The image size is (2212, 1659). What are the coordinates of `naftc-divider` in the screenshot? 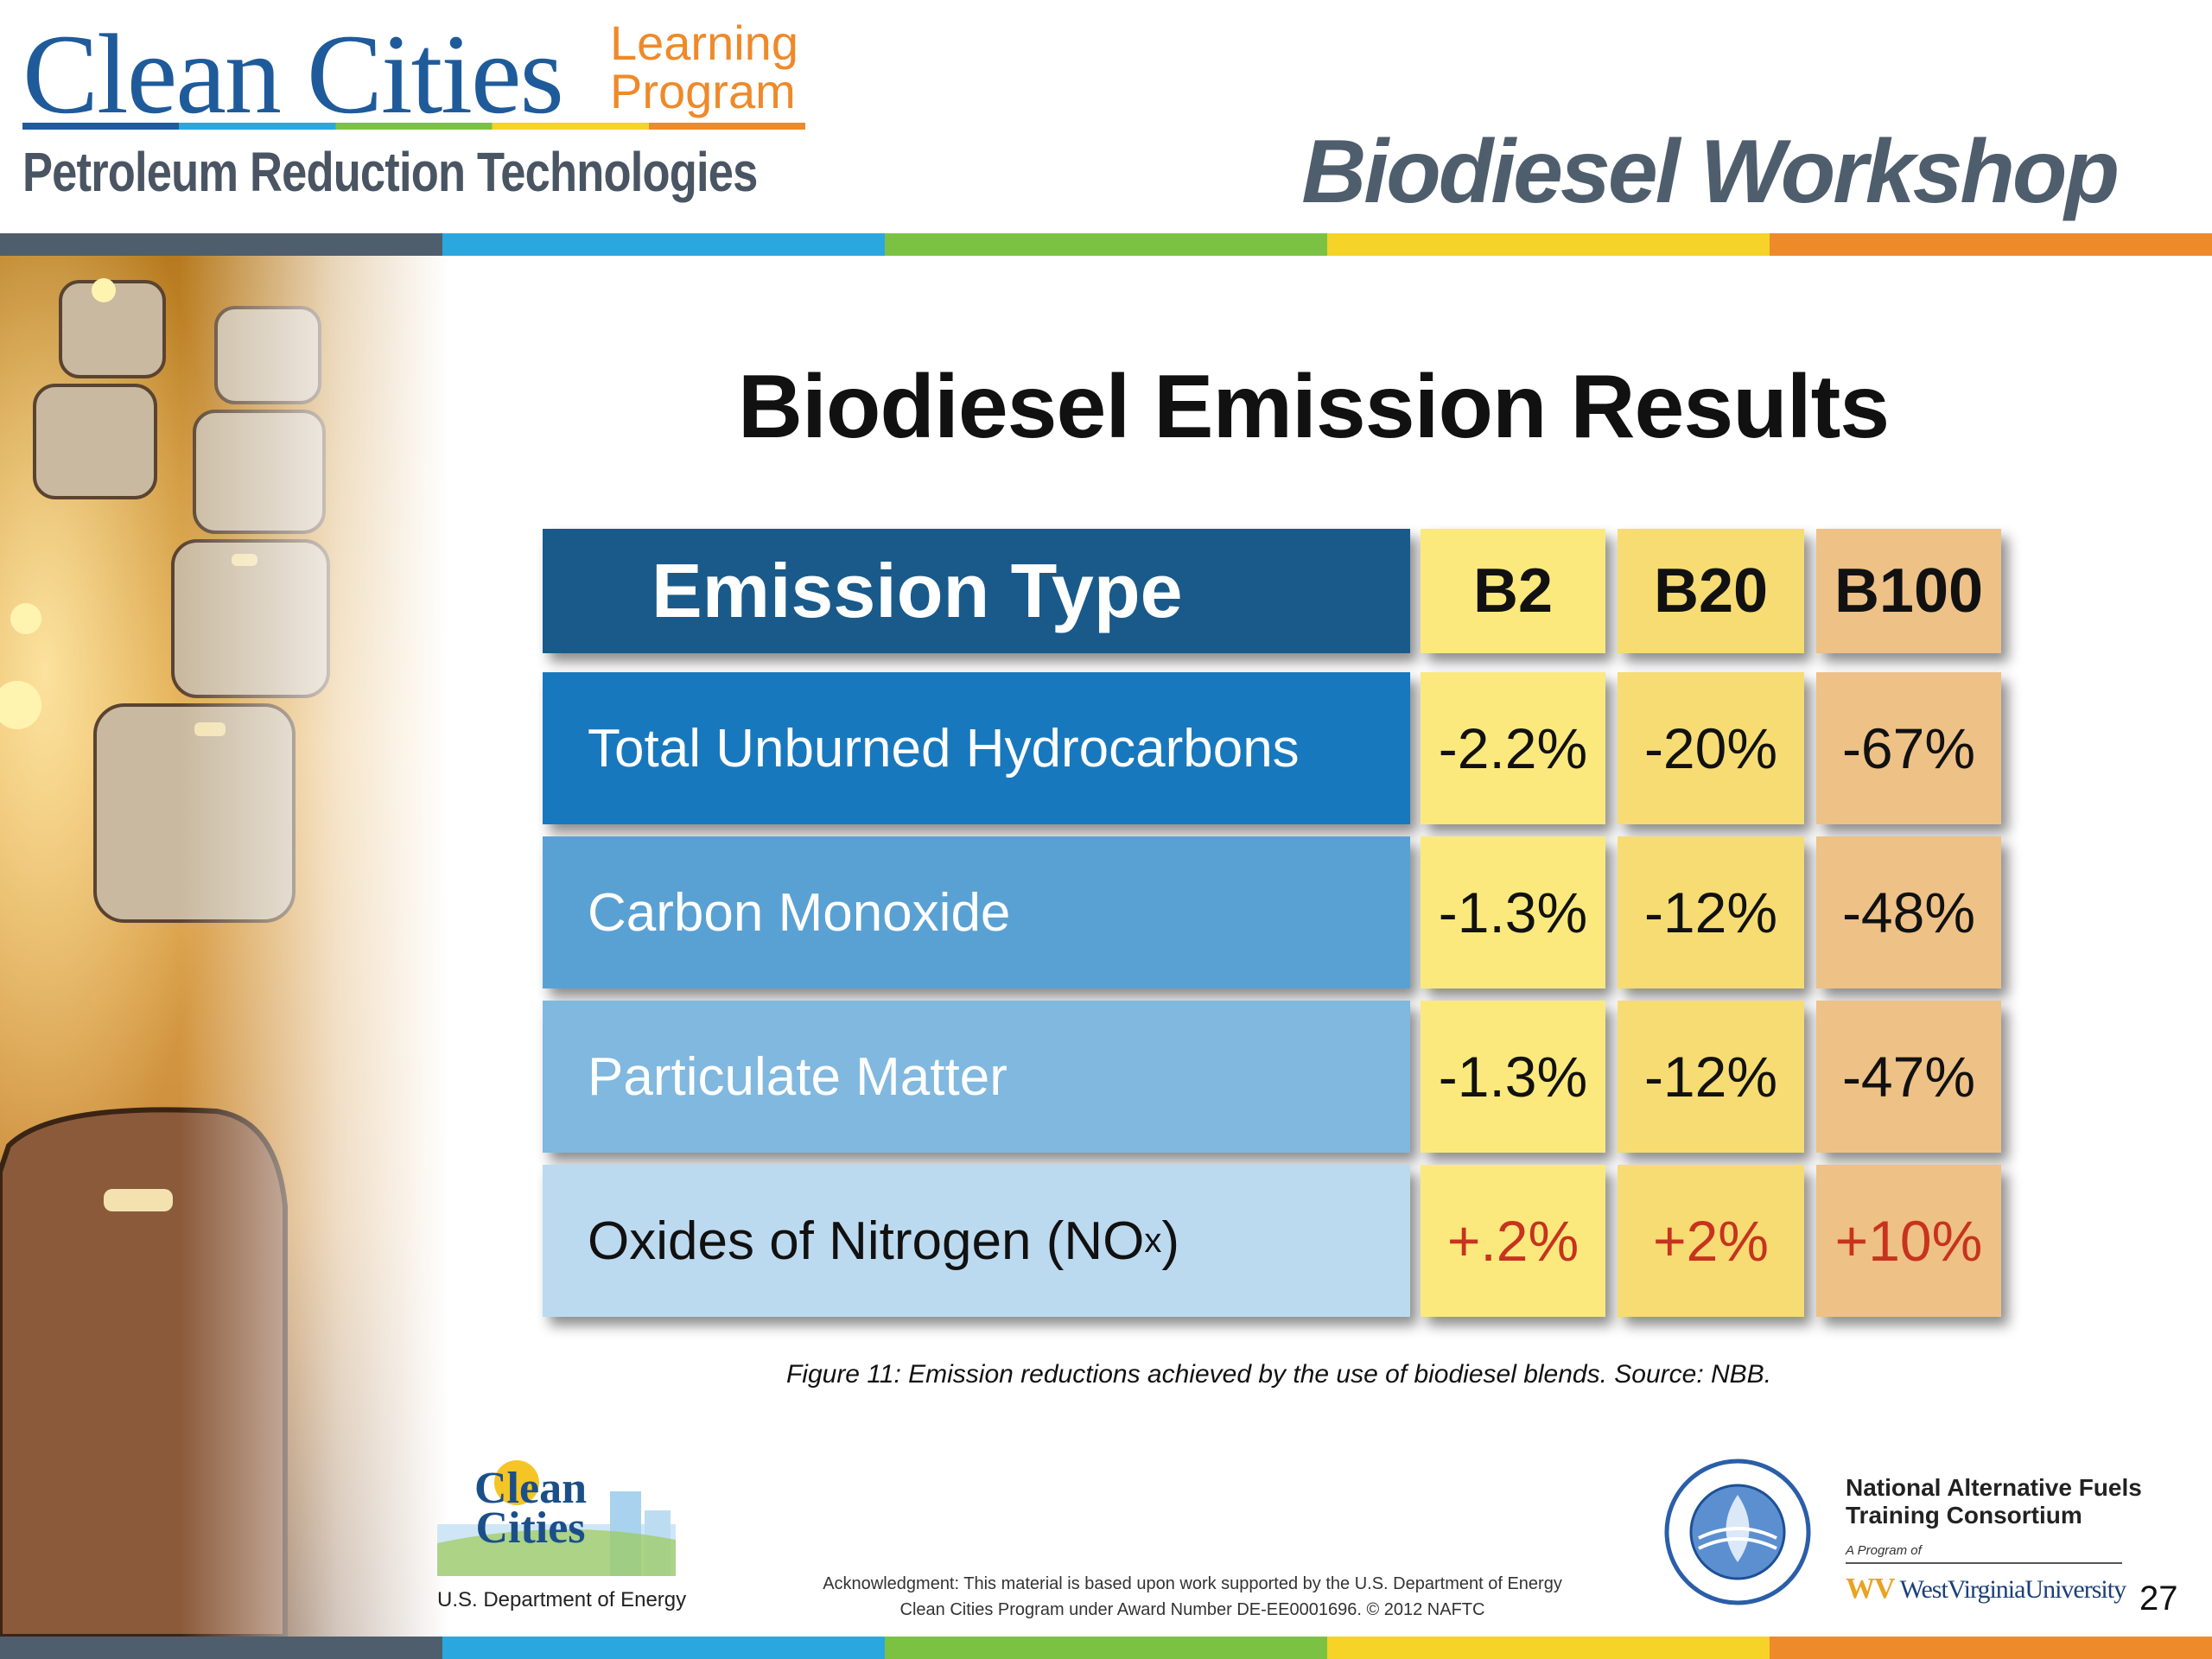 It's located at (1984, 1563).